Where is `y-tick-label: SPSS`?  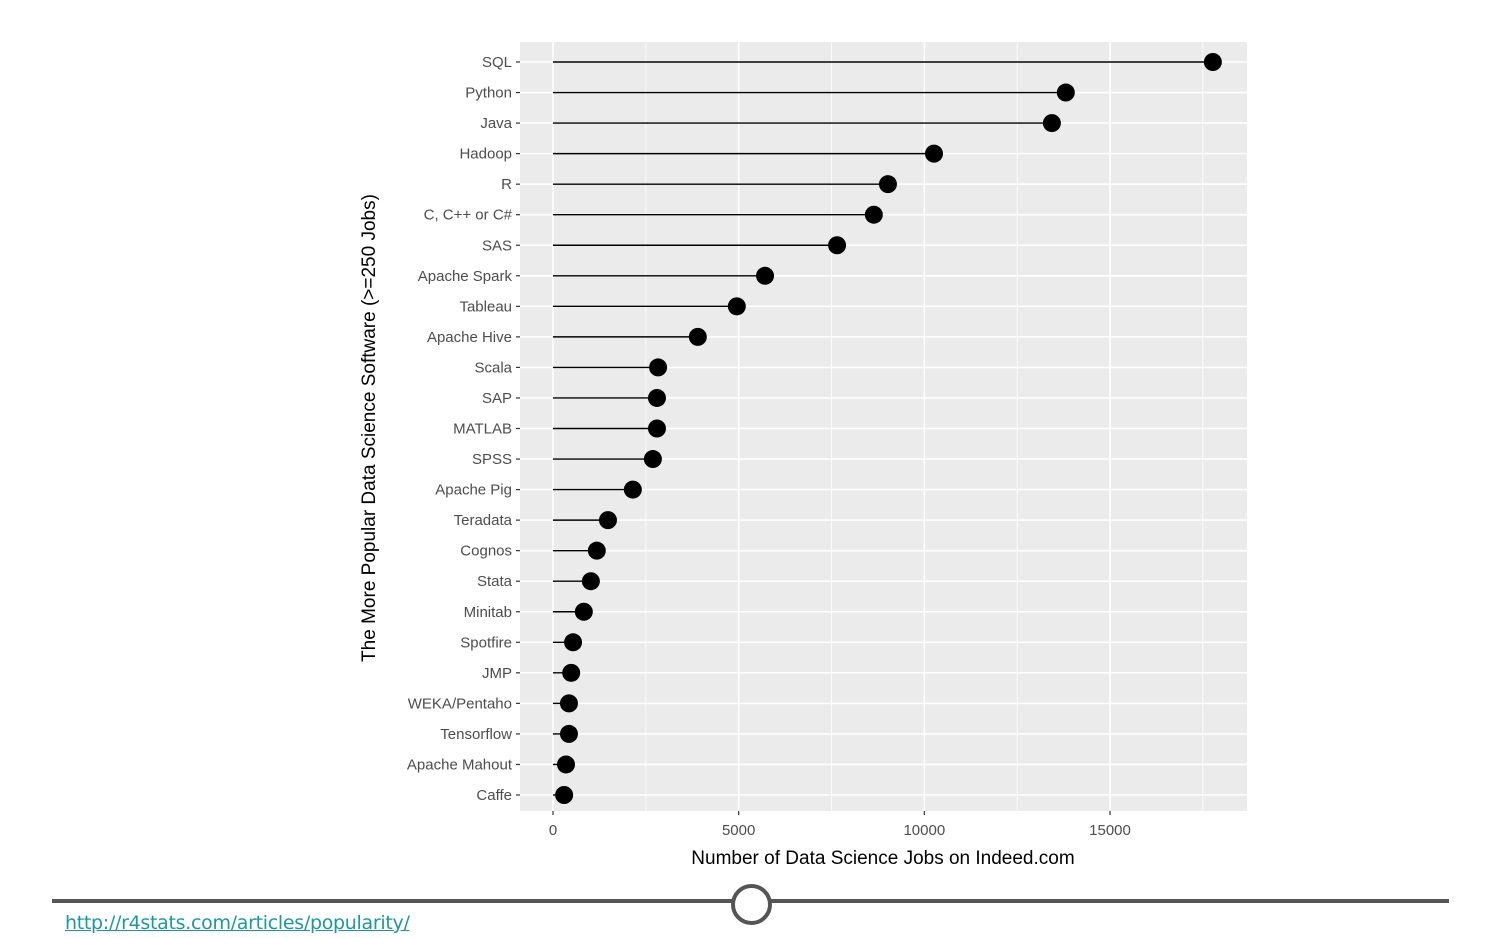 y-tick-label: SPSS is located at coordinates (492, 459).